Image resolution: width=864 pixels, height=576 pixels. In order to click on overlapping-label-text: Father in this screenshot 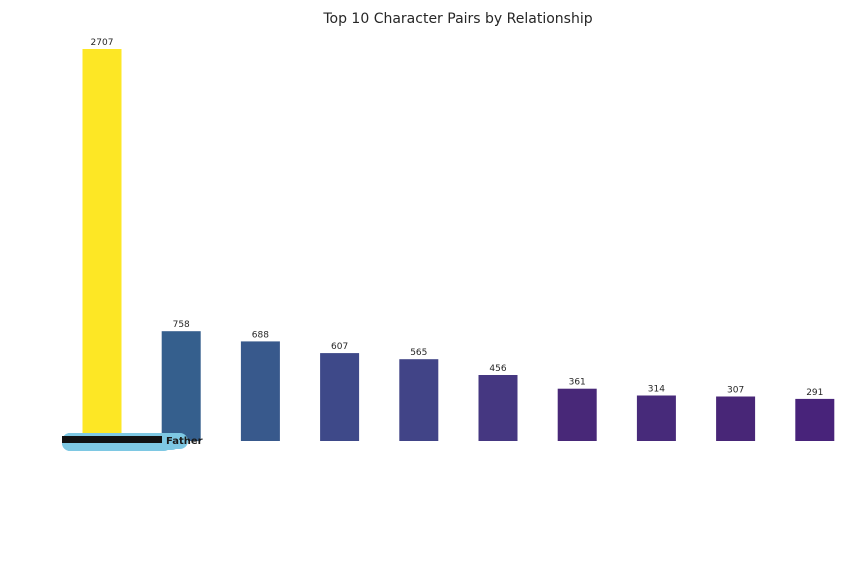, I will do `click(184, 441)`.